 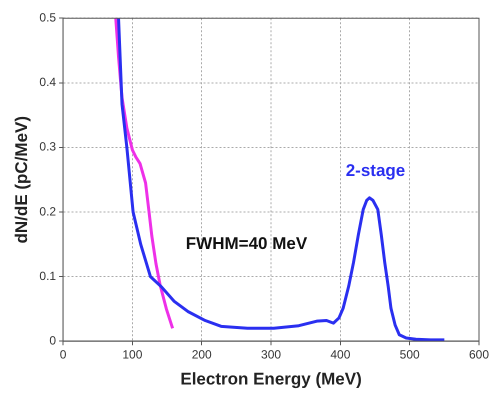 I want to click on annotation: FWHM=40 MeV, so click(x=247, y=243).